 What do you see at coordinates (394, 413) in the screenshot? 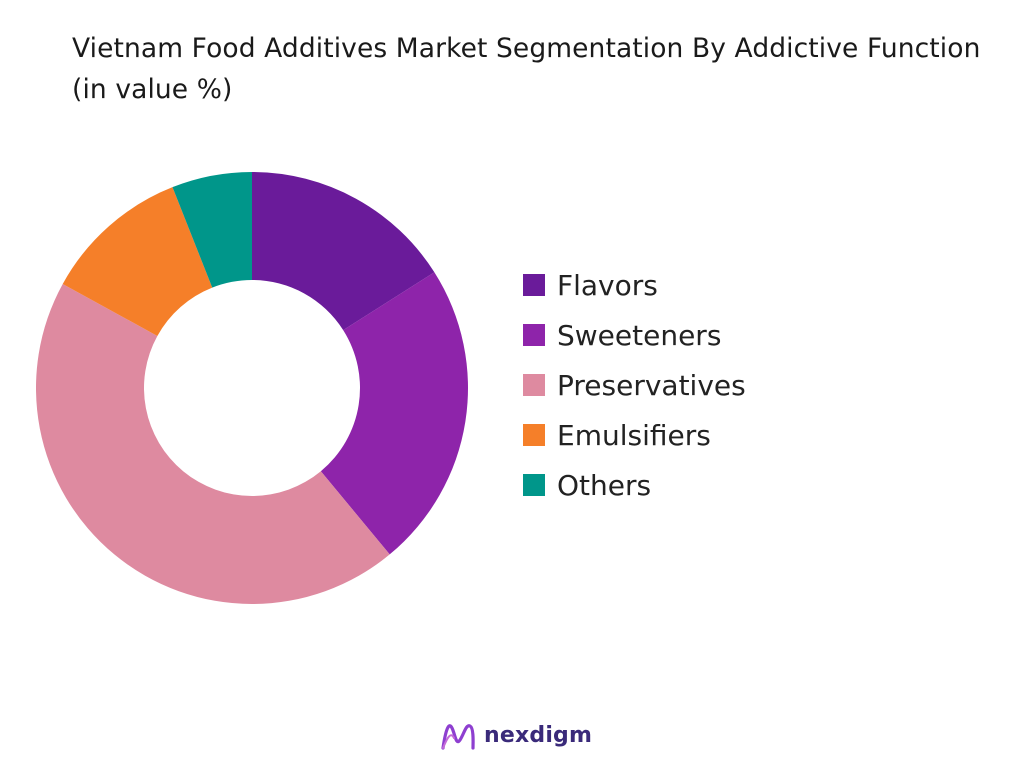
I see `donut-slice-sweeteners` at bounding box center [394, 413].